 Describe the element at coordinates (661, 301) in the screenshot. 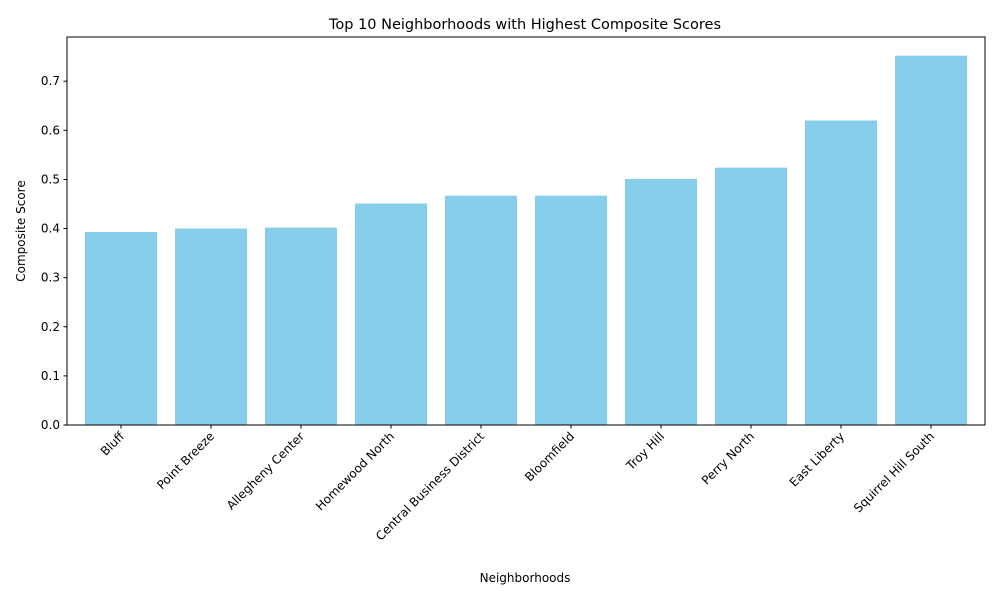

I see `bar-troy-hill` at that location.